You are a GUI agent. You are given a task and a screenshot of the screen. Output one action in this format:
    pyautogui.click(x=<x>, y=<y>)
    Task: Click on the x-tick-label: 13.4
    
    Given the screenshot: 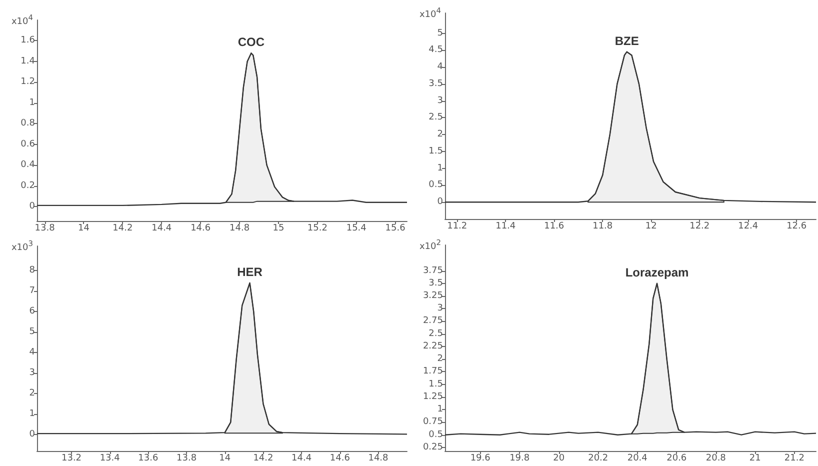 What is the action you would take?
    pyautogui.click(x=110, y=459)
    